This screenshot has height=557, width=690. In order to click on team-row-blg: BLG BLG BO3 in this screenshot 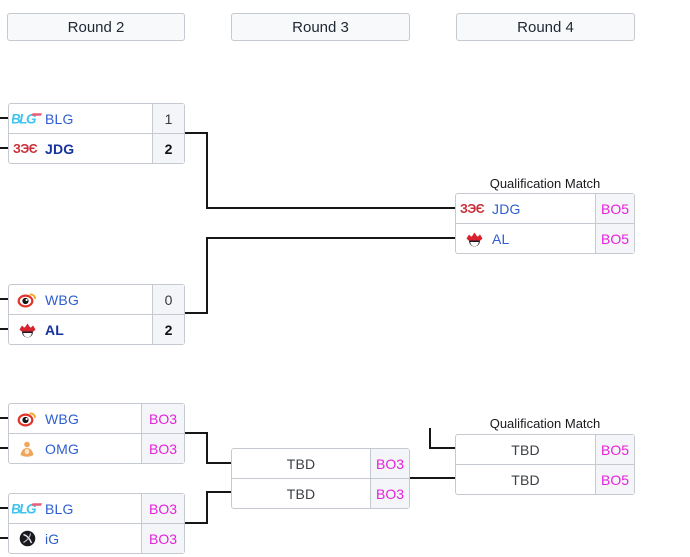, I will do `click(96, 508)`.